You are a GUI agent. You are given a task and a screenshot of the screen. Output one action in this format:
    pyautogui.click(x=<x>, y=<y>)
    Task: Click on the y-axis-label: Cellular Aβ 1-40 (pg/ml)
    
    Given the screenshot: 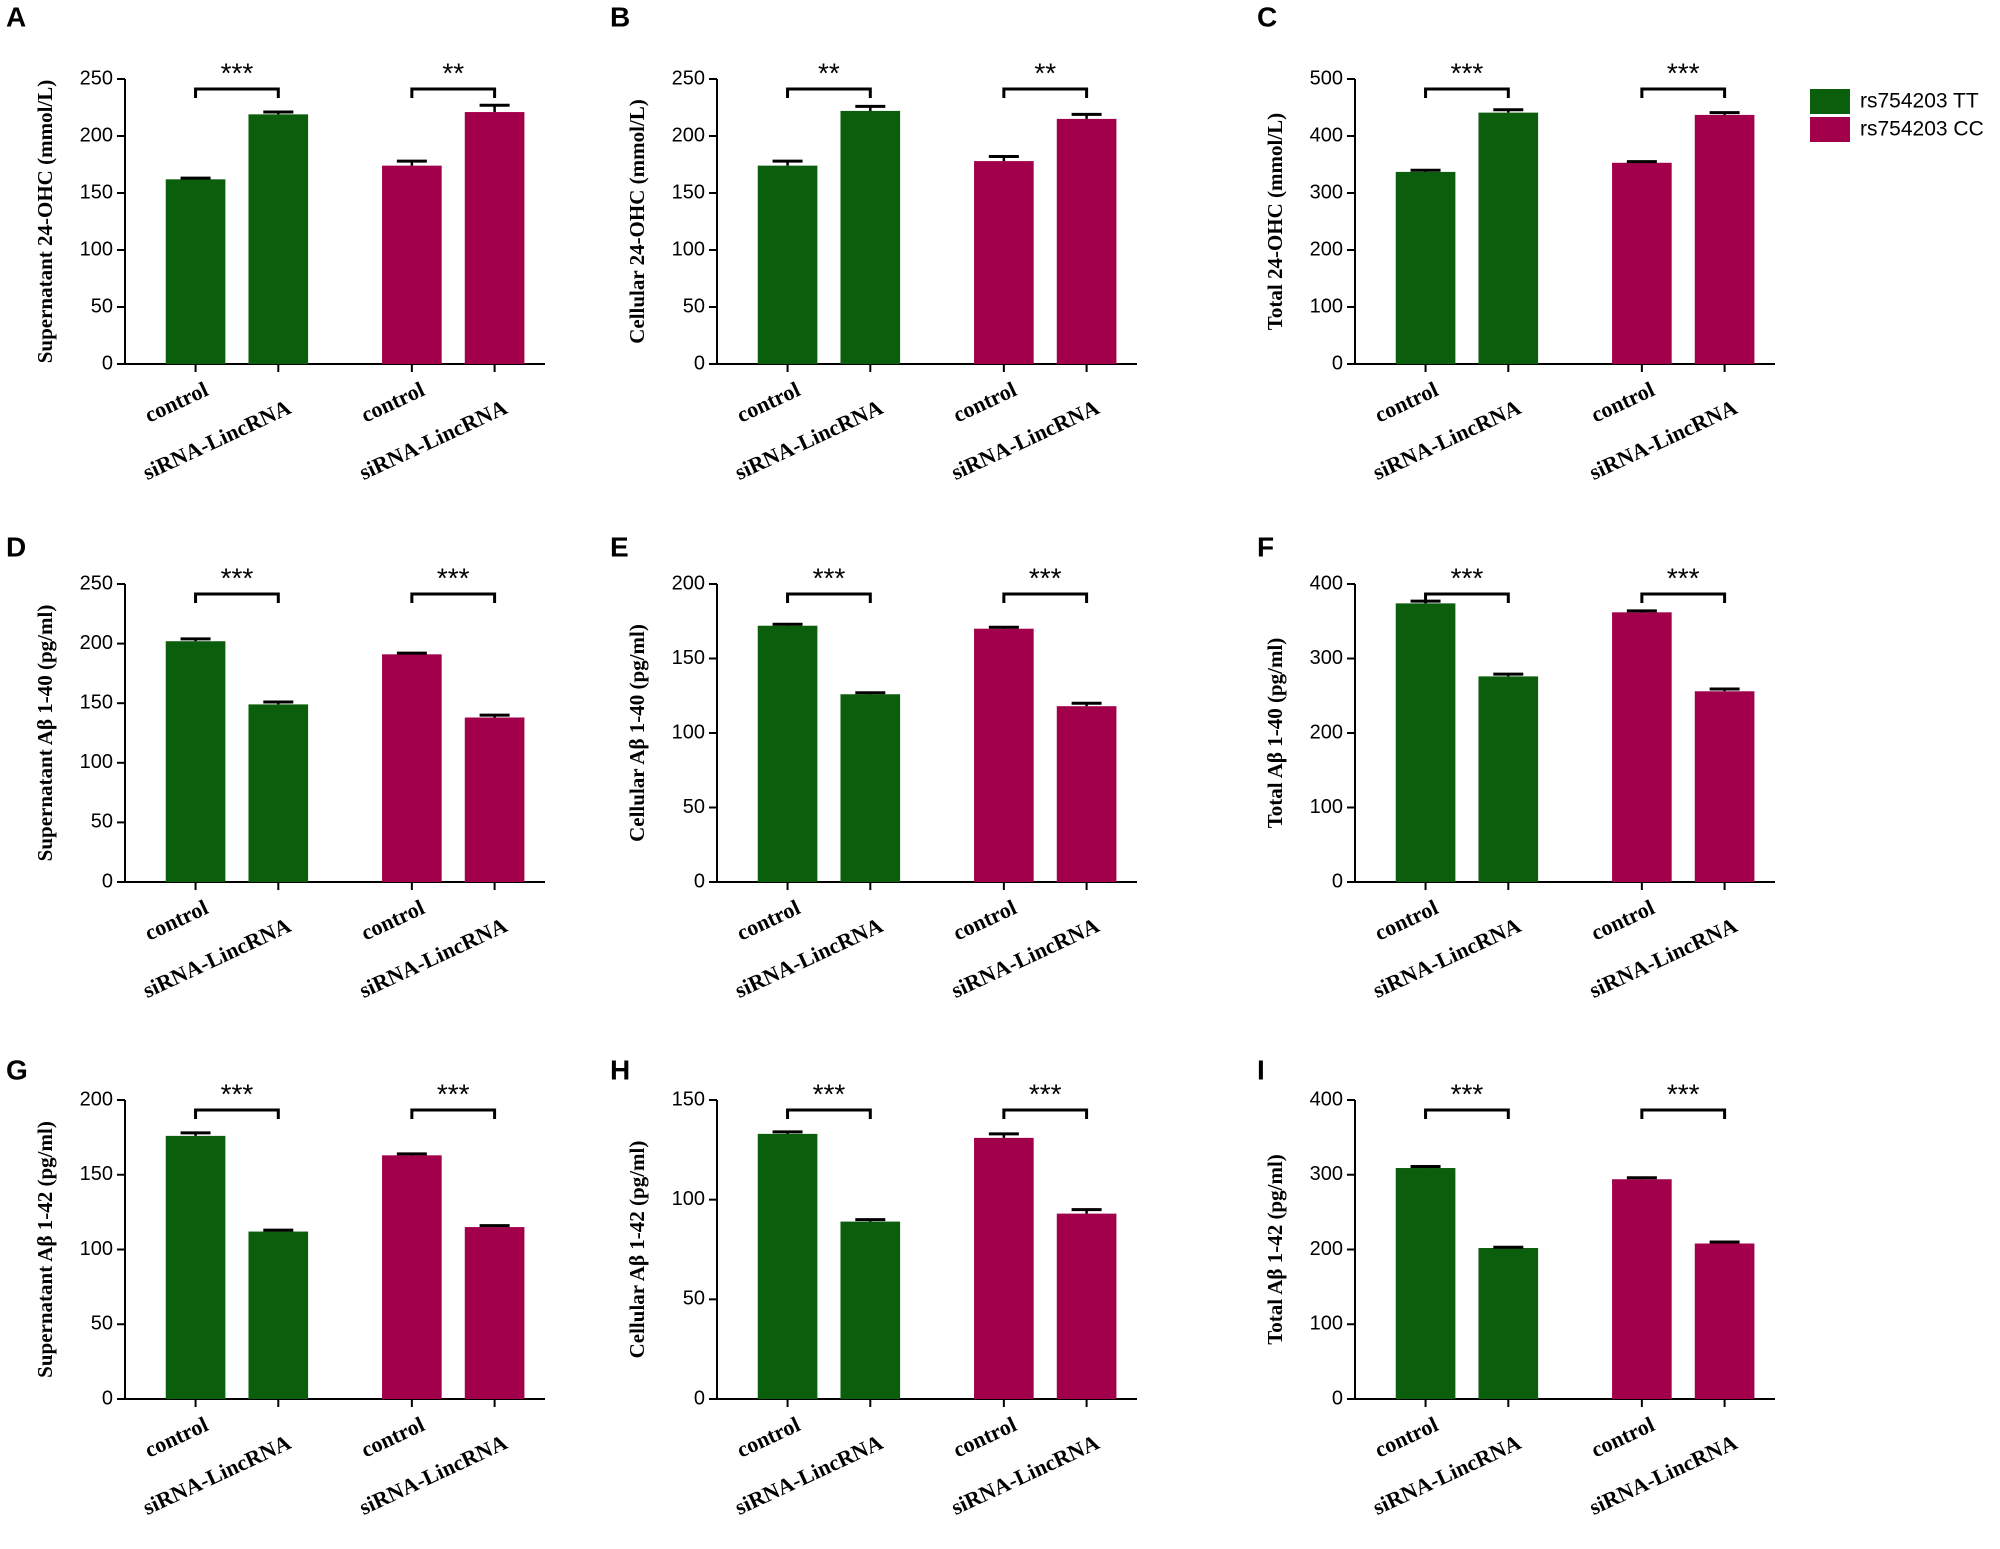 What is the action you would take?
    pyautogui.click(x=637, y=733)
    